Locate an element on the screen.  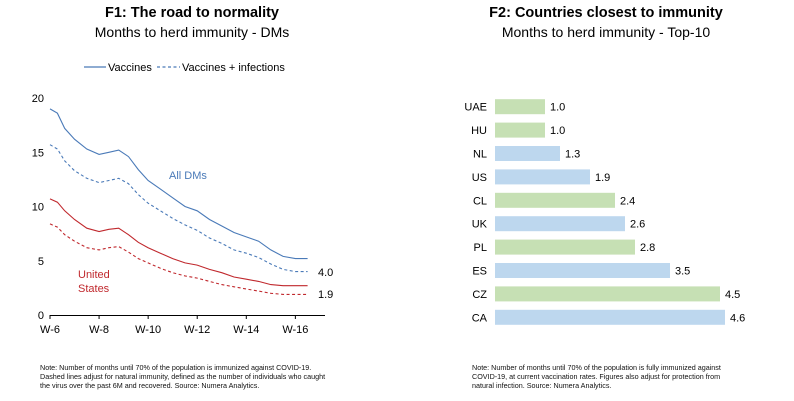
bar-value-label: 2.4 is located at coordinates (627, 201).